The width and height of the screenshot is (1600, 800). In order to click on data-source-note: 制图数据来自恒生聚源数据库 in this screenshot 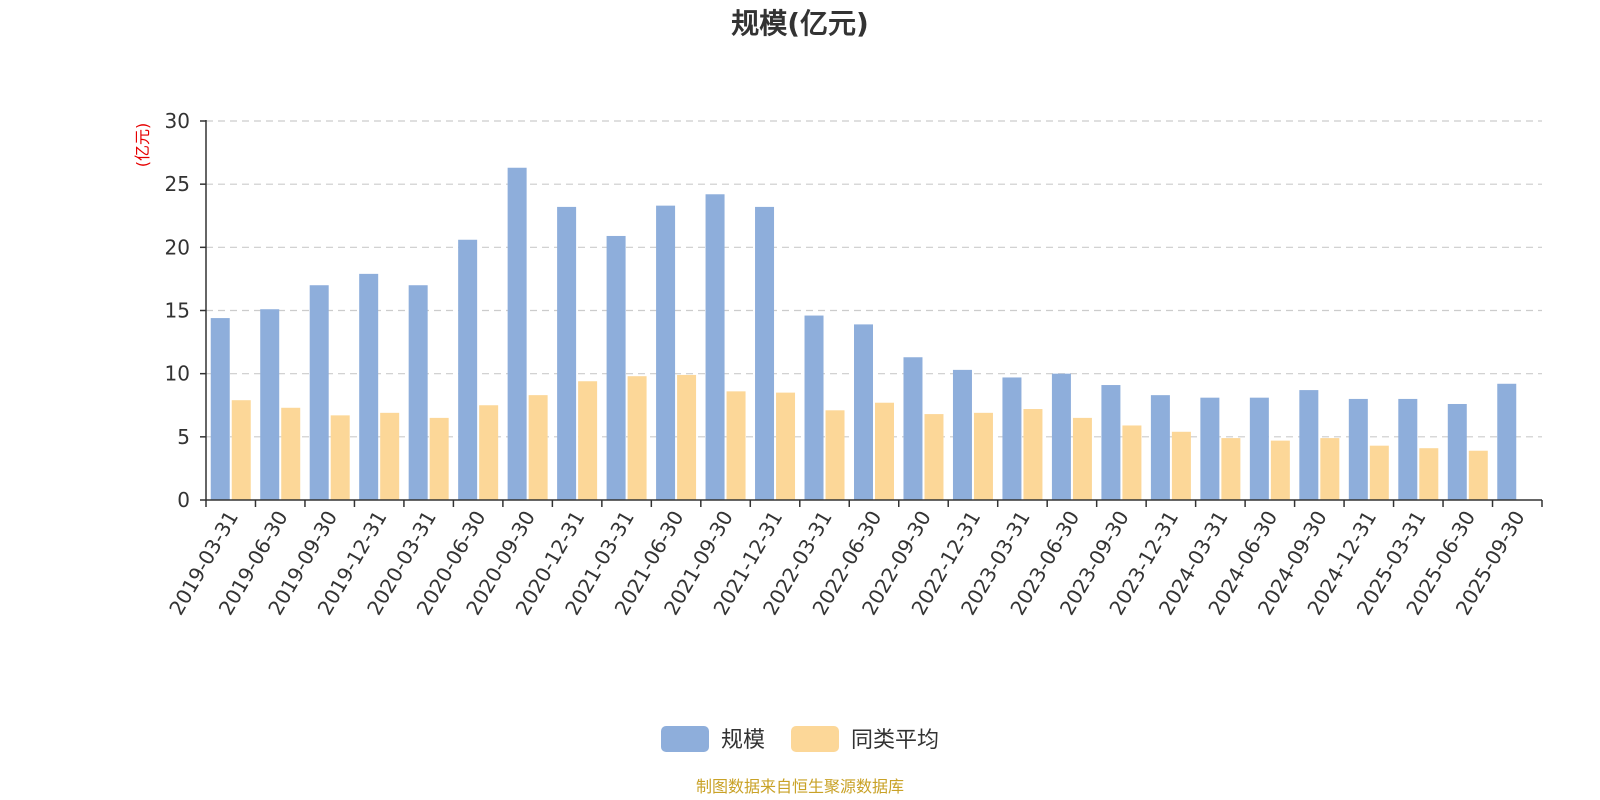, I will do `click(800, 786)`.